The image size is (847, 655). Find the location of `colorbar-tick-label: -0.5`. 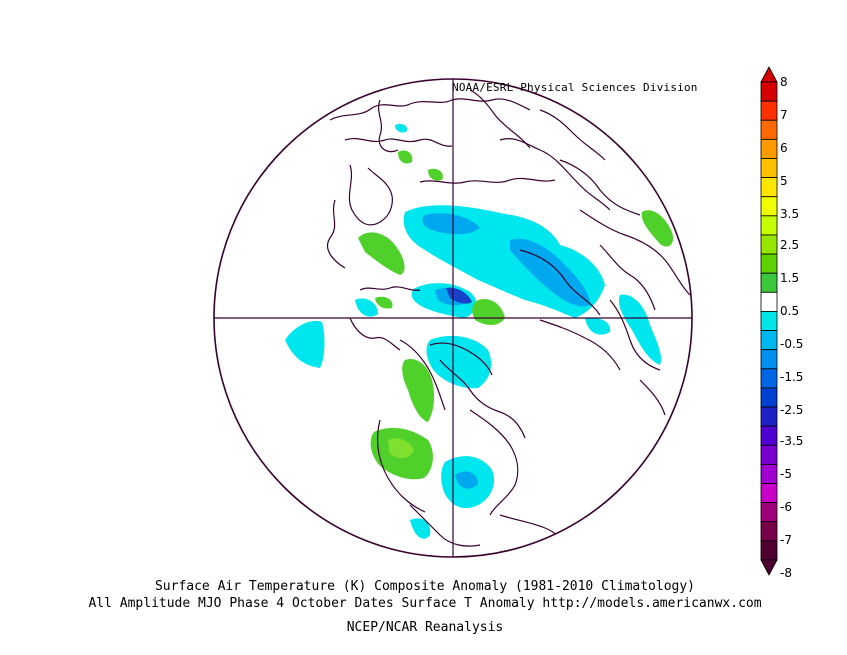

colorbar-tick-label: -0.5 is located at coordinates (792, 344).